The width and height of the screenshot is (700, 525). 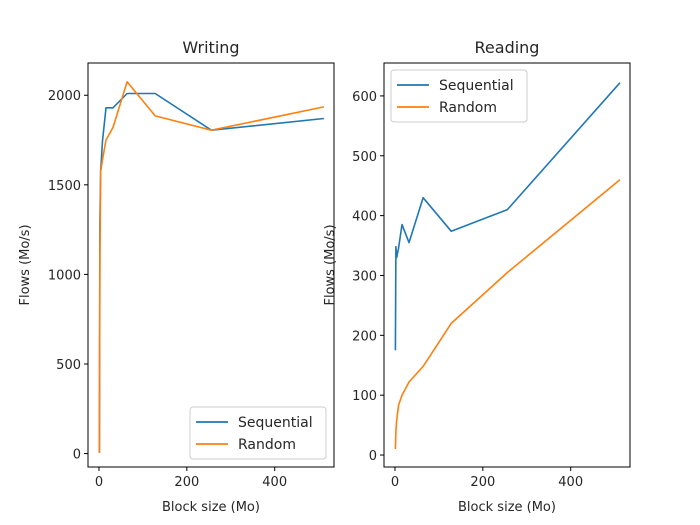 I want to click on y-tick-label: 1000, so click(x=64, y=275).